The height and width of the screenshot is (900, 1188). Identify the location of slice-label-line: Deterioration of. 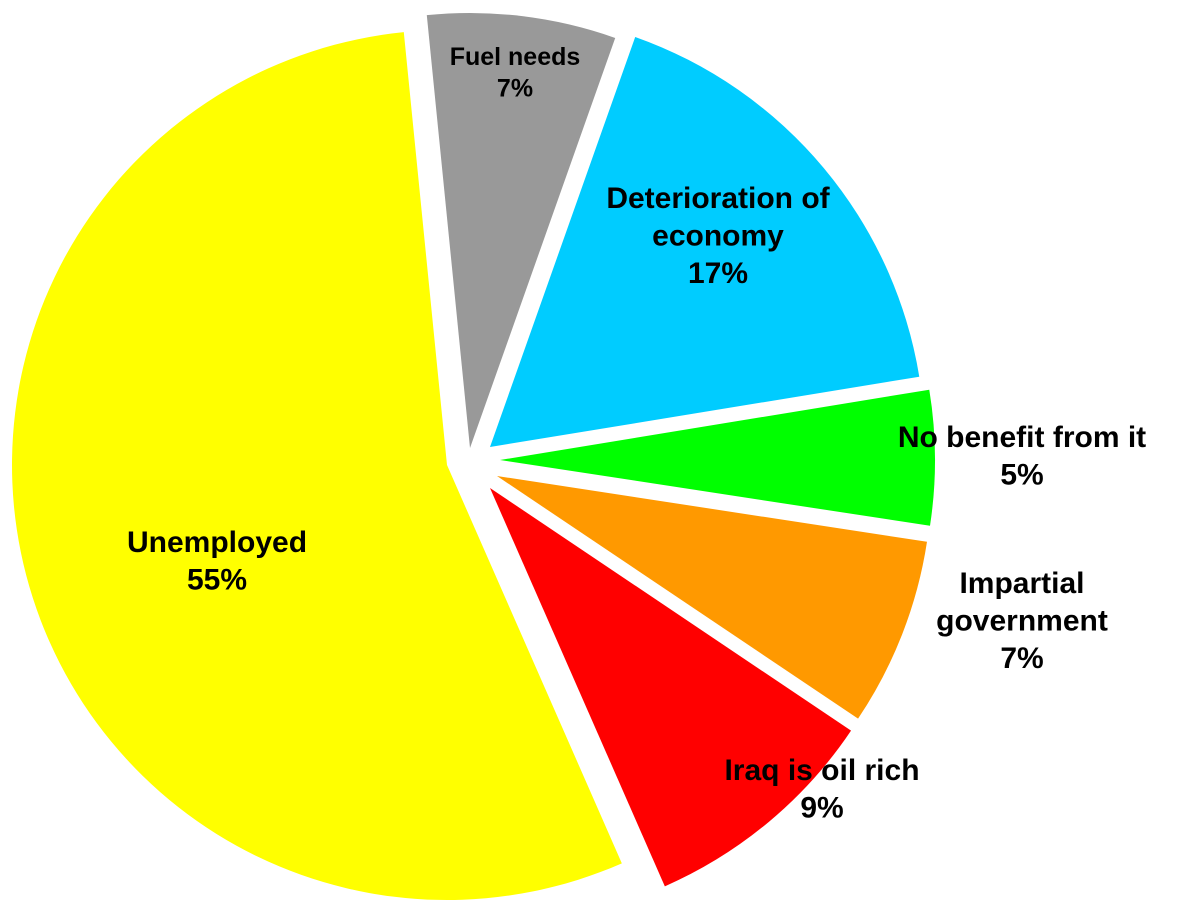
(718, 198).